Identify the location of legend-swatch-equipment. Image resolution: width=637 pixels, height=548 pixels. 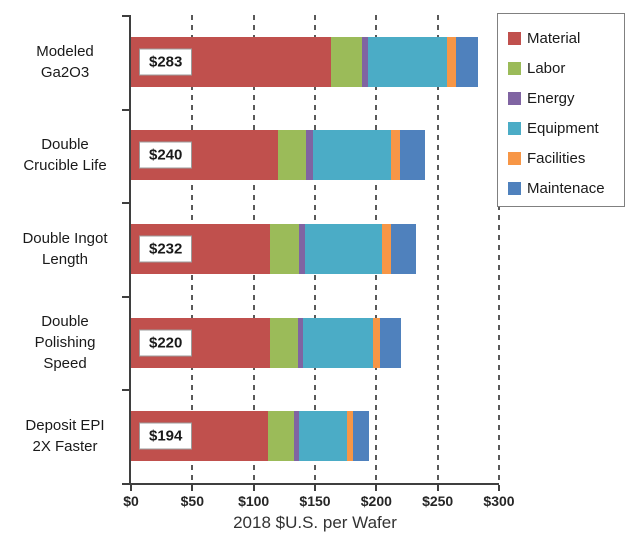
(514, 128).